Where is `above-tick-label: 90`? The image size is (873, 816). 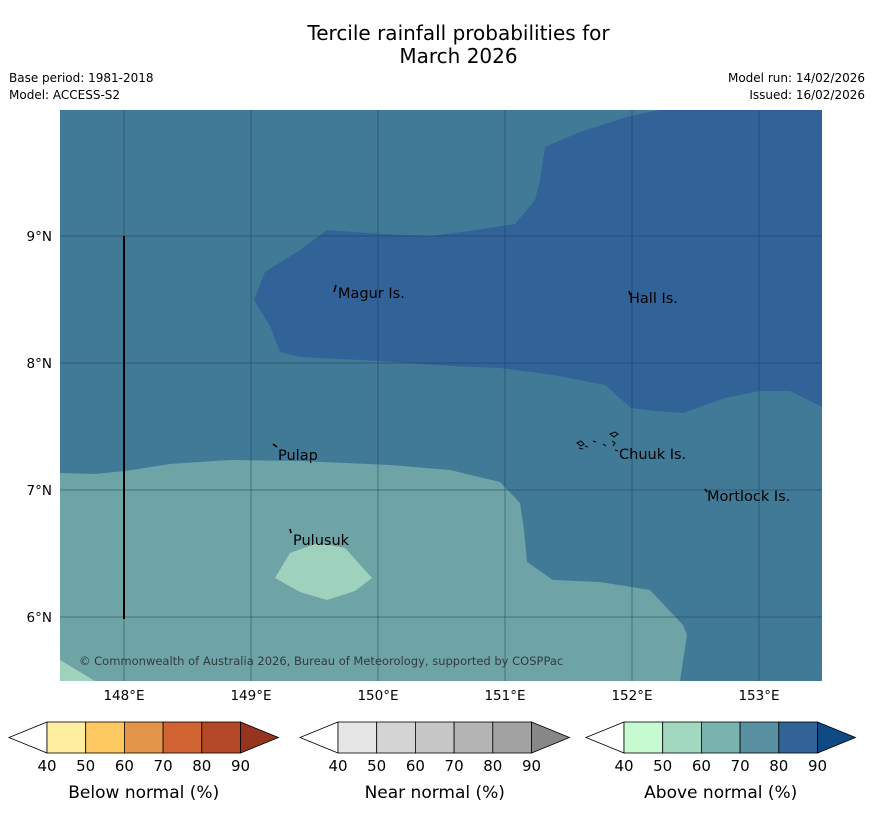
above-tick-label: 90 is located at coordinates (817, 766).